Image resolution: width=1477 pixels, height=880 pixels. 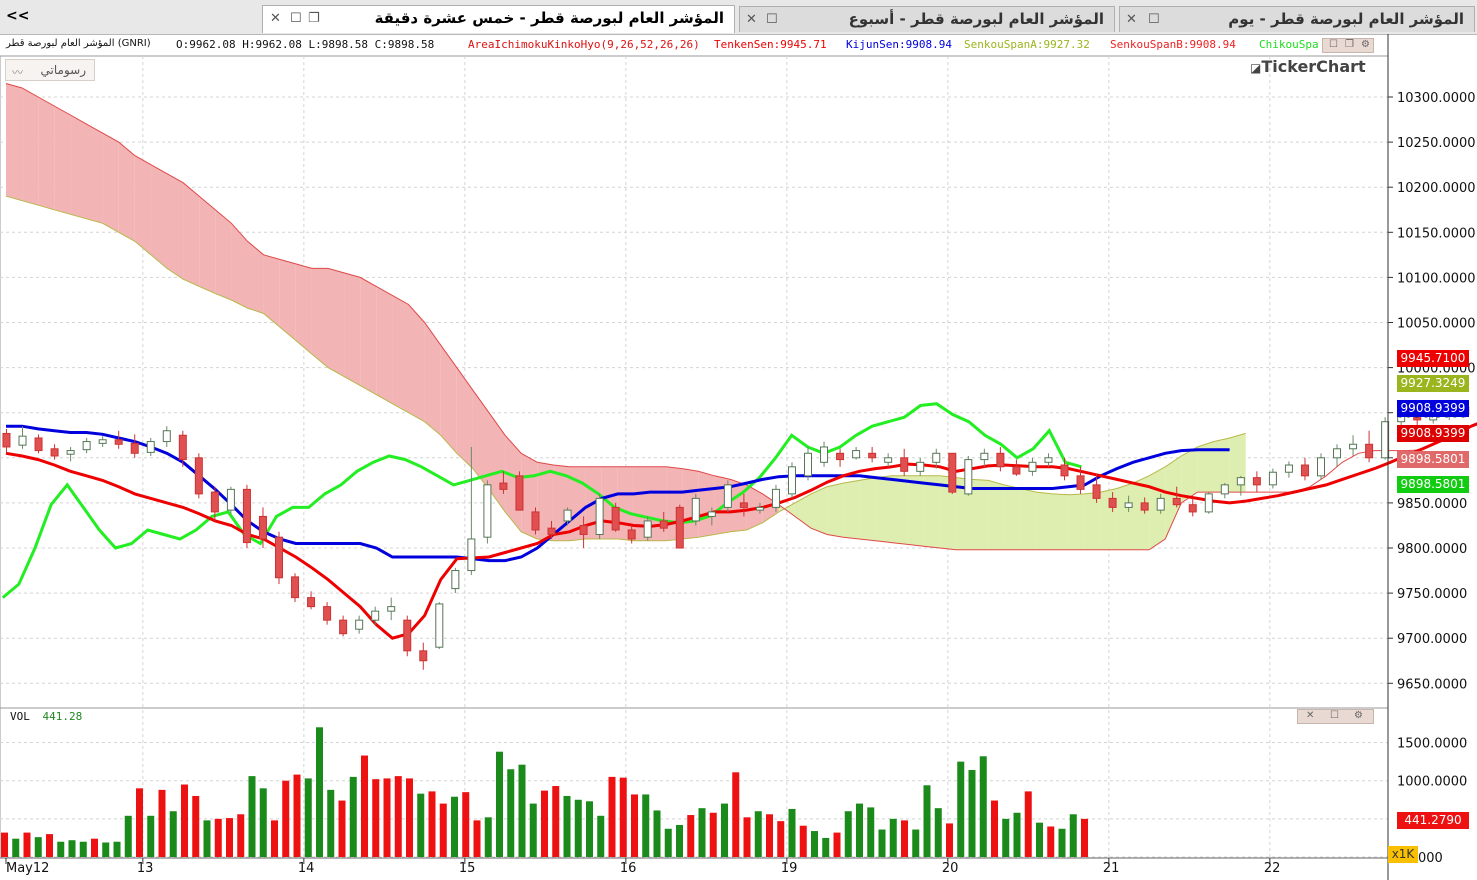 What do you see at coordinates (145, 868) in the screenshot?
I see `time-tick-label: 13` at bounding box center [145, 868].